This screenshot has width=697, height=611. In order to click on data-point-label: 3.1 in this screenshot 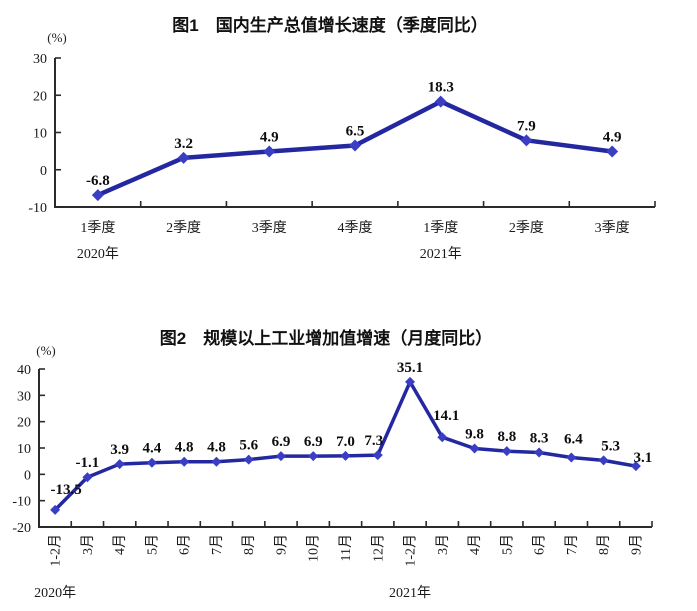, I will do `click(642, 458)`.